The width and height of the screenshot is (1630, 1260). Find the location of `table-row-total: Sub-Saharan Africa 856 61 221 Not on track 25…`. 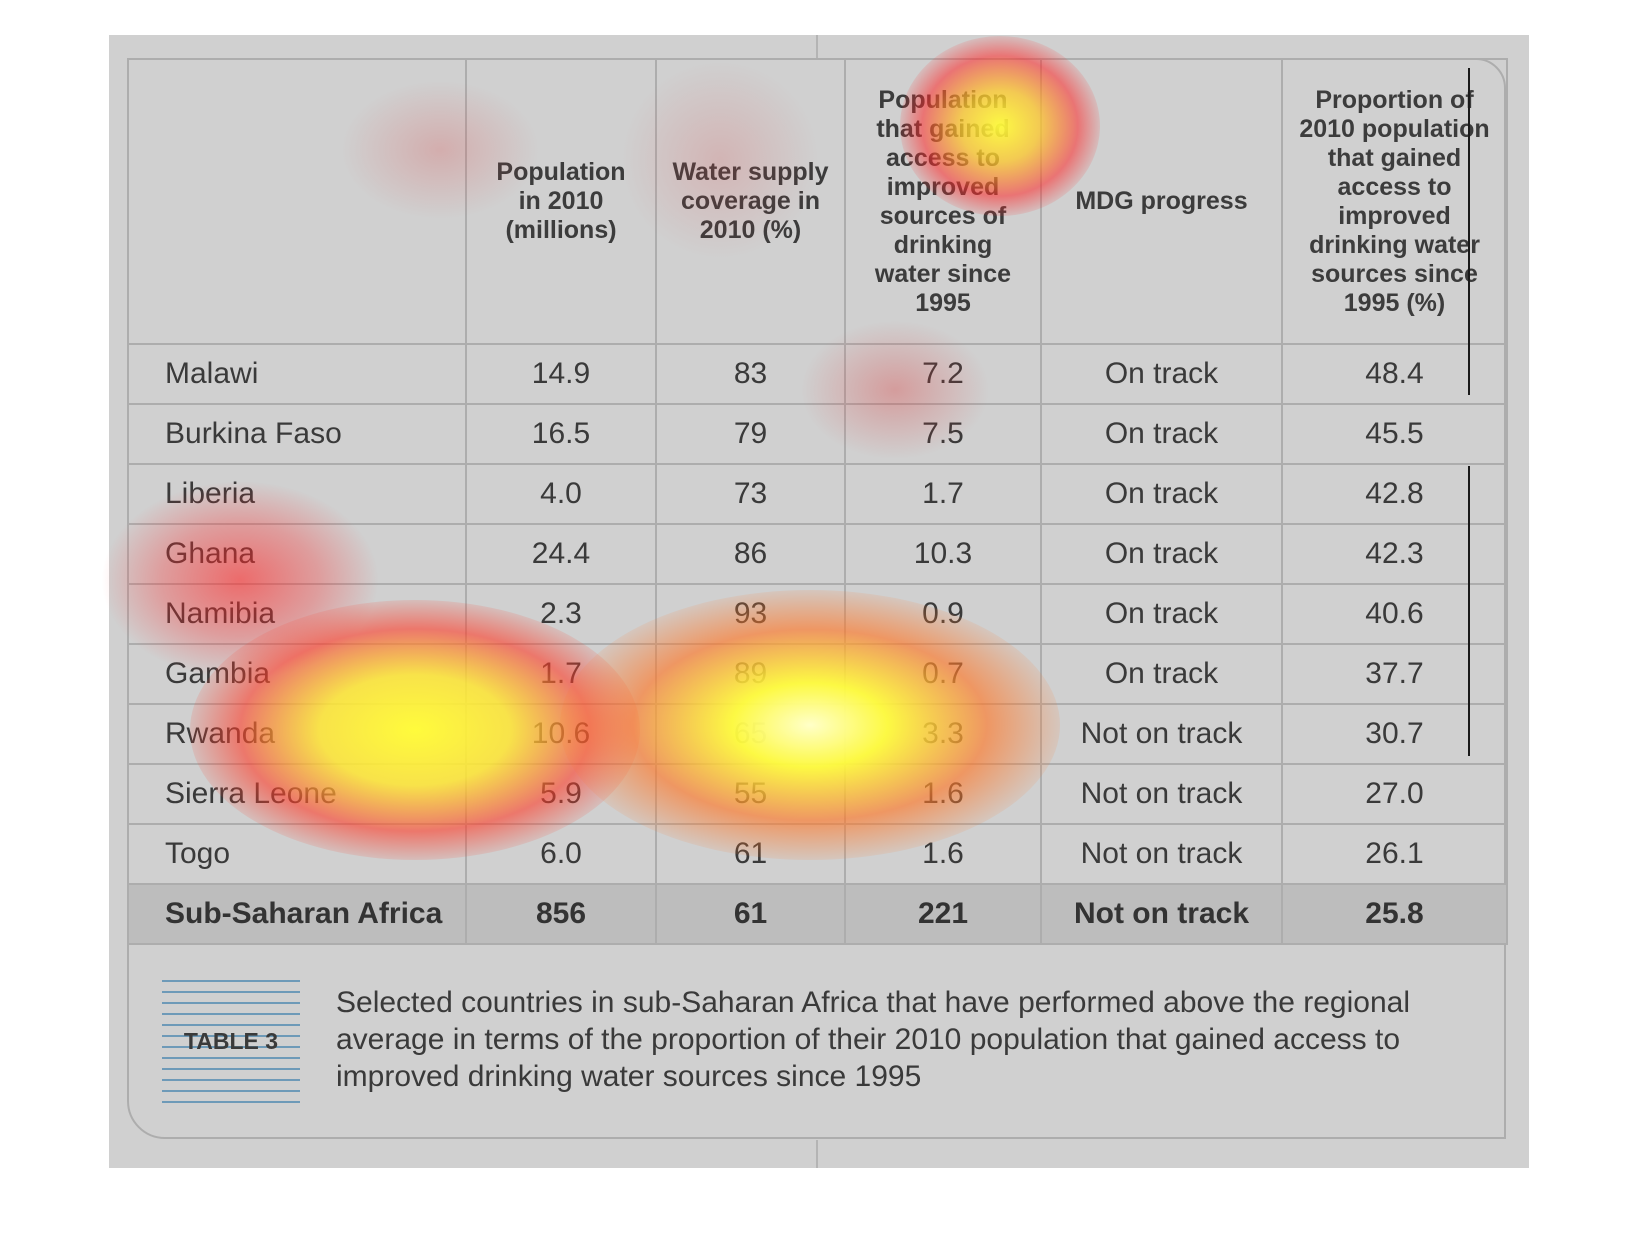

table-row-total: Sub-Saharan Africa 856 61 221 Not on track 25… is located at coordinates (817, 914).